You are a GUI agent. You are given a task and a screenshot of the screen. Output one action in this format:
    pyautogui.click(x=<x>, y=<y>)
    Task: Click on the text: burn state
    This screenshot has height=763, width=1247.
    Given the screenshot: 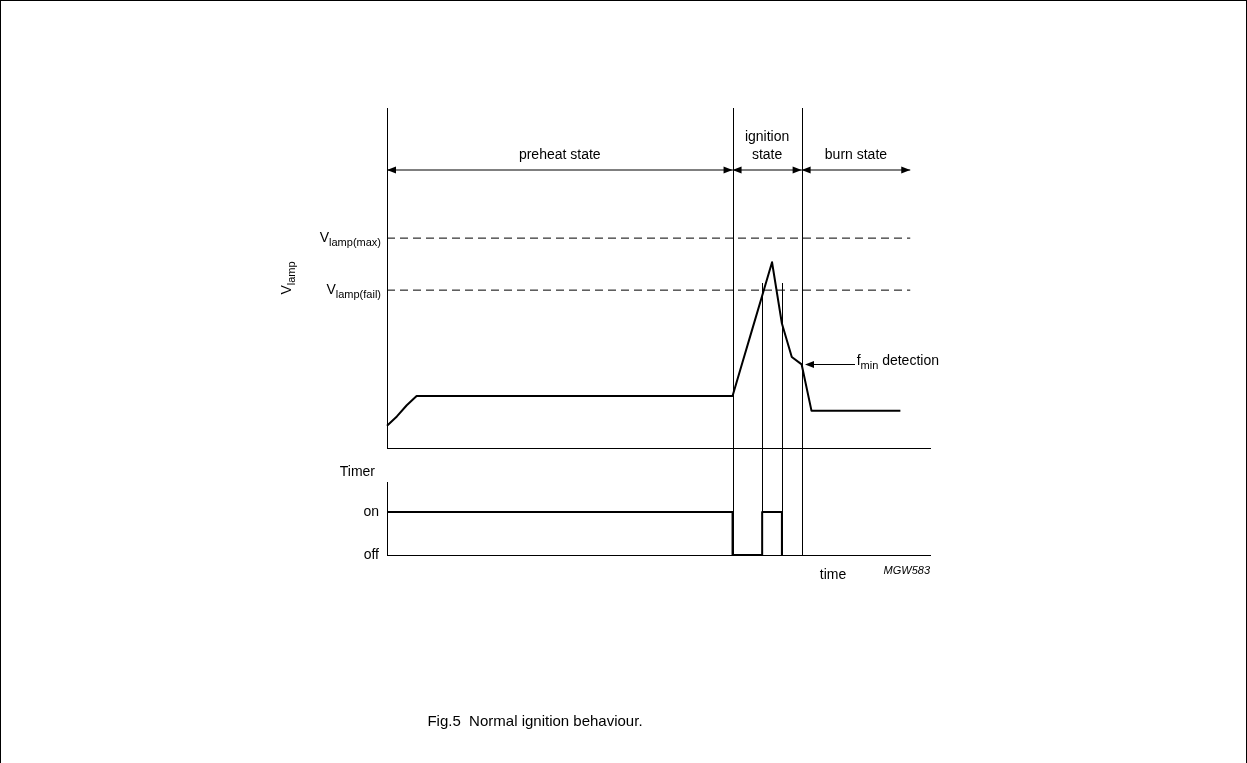 What is the action you would take?
    pyautogui.click(x=856, y=153)
    